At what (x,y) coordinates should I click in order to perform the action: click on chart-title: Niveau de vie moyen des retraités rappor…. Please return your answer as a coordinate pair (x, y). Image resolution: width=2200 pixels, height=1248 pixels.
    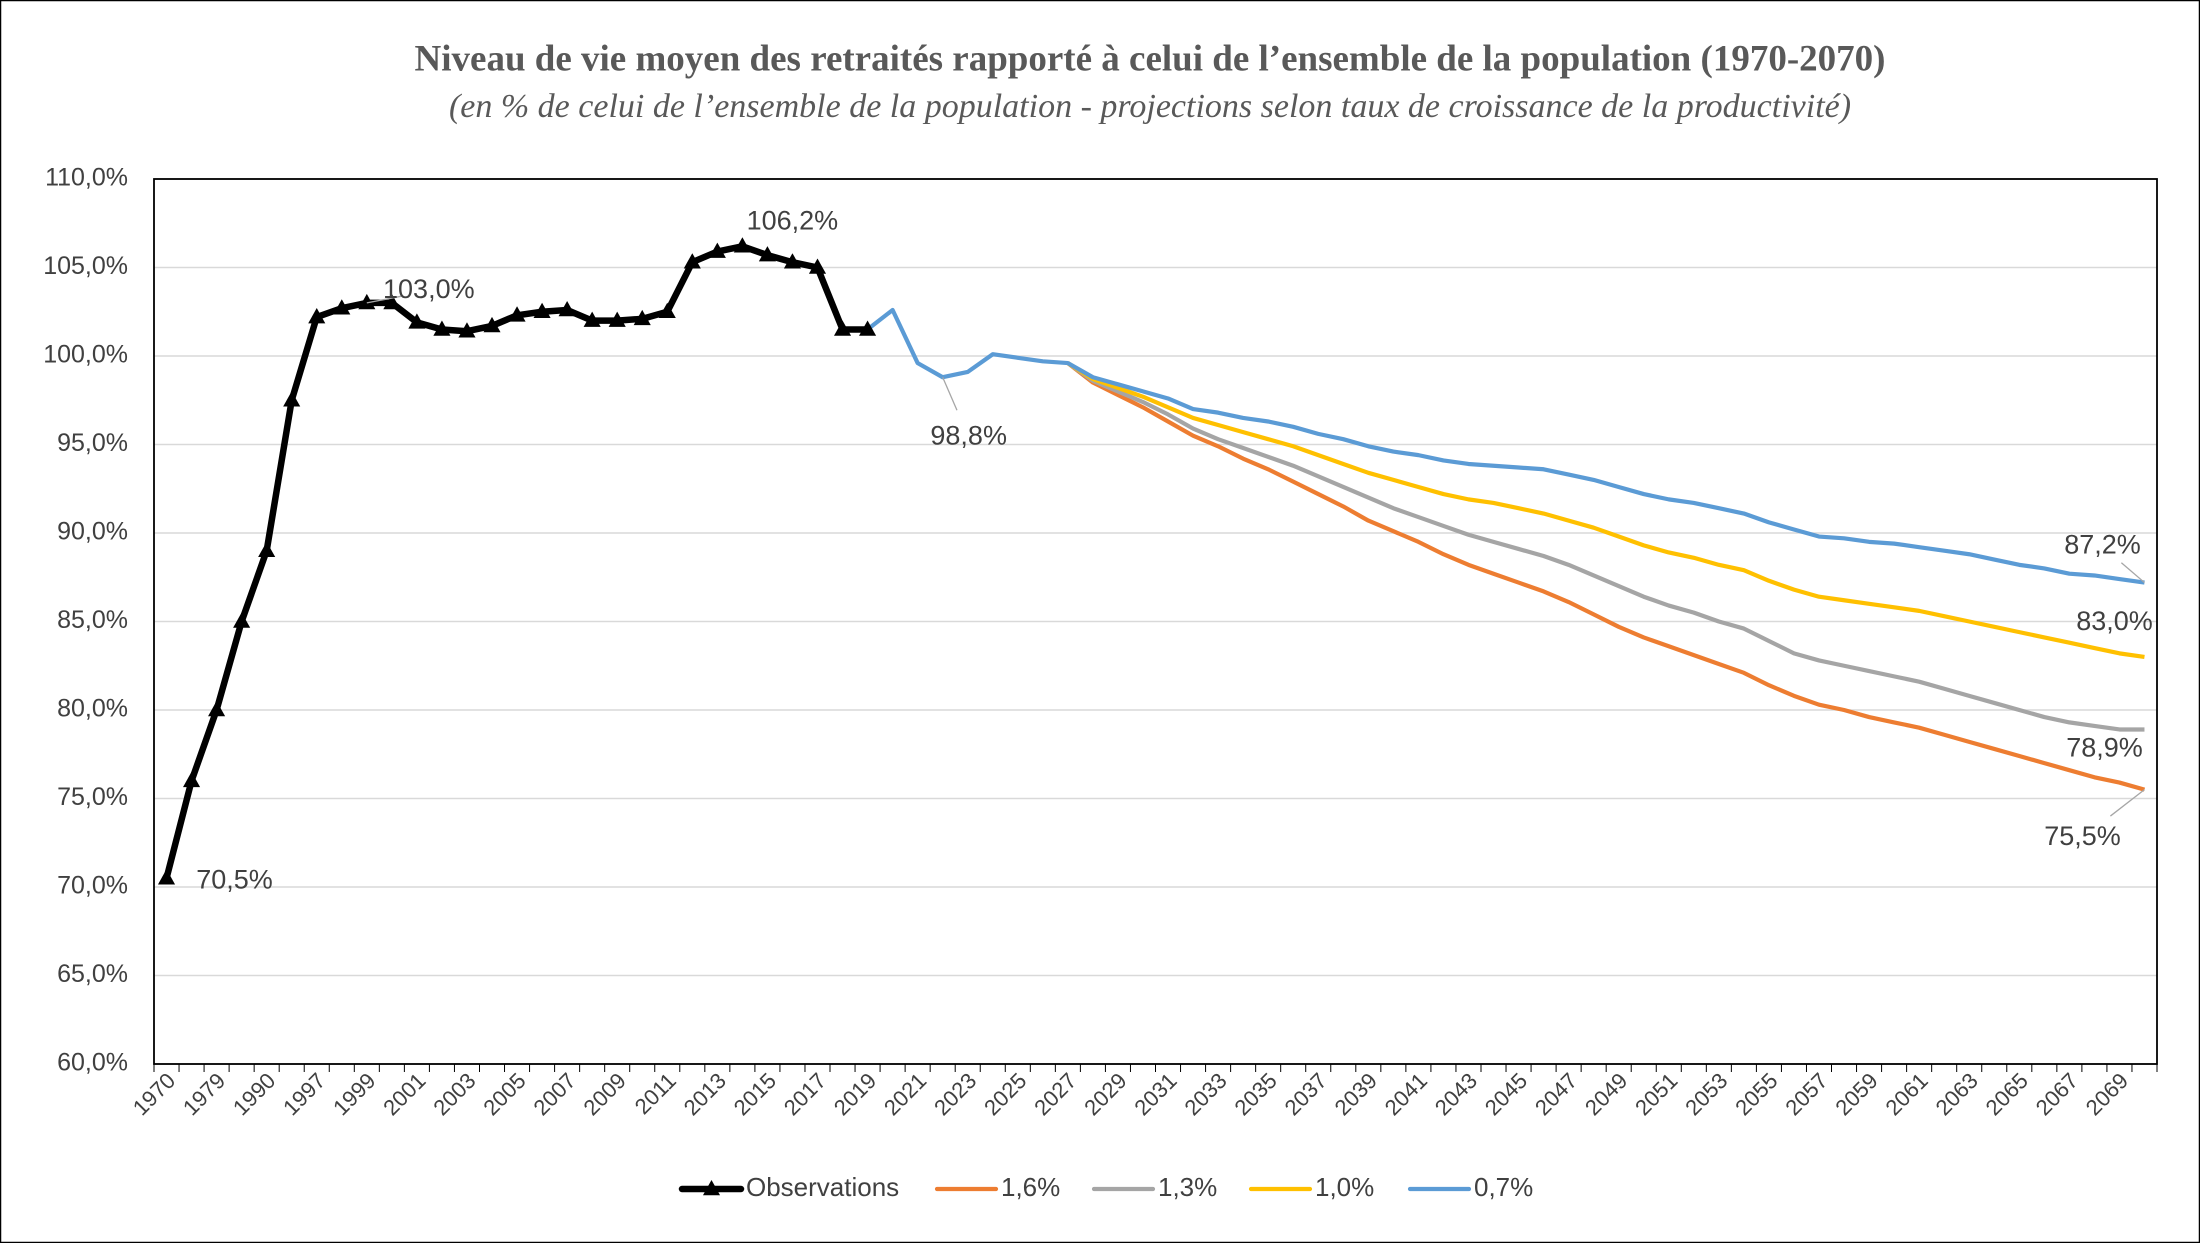
    Looking at the image, I should click on (1150, 58).